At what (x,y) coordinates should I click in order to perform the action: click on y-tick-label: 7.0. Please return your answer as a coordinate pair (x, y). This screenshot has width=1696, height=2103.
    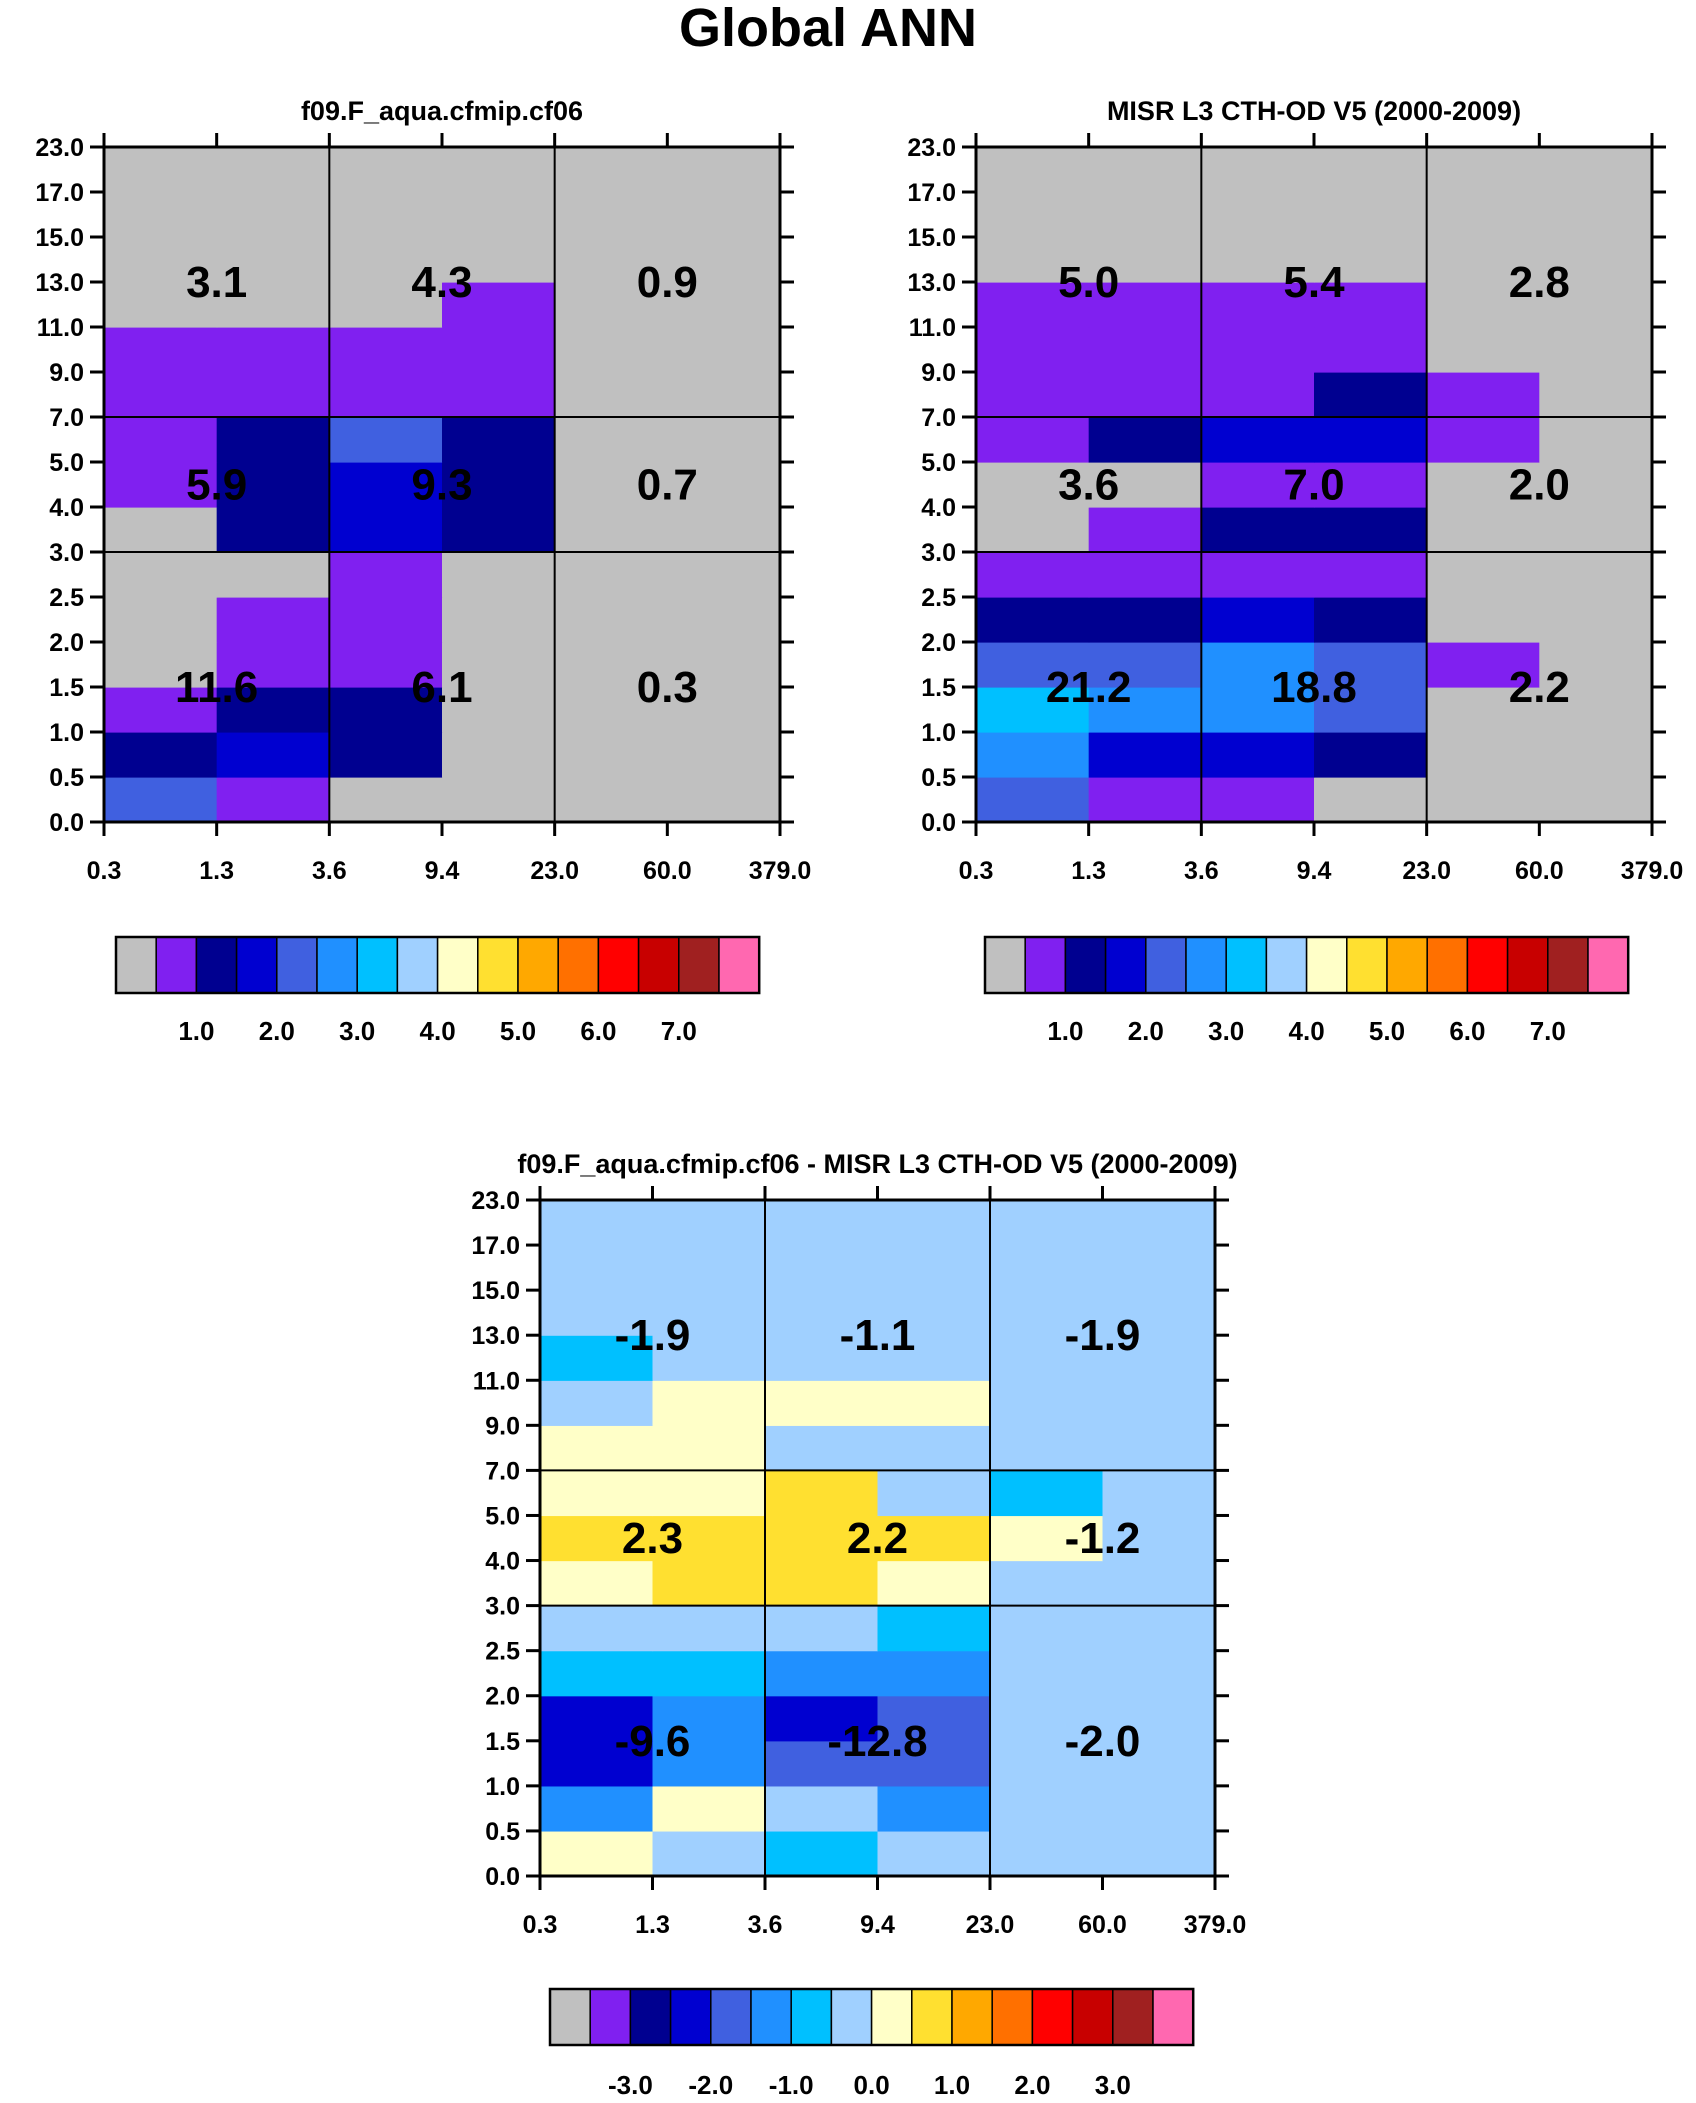
    Looking at the image, I should click on (502, 1471).